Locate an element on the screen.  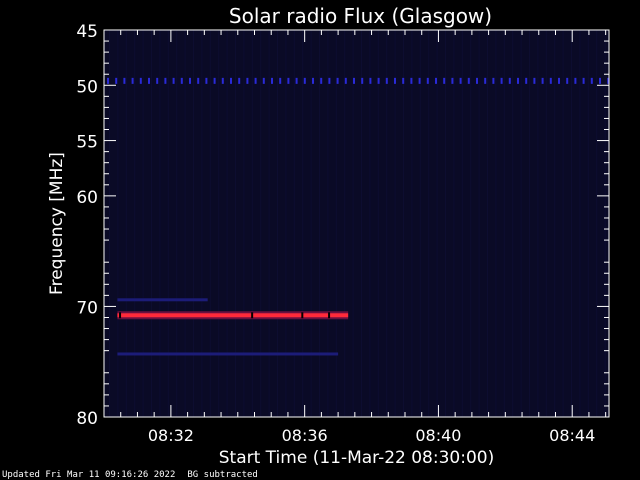
y-tick-label: 45 is located at coordinates (87, 32).